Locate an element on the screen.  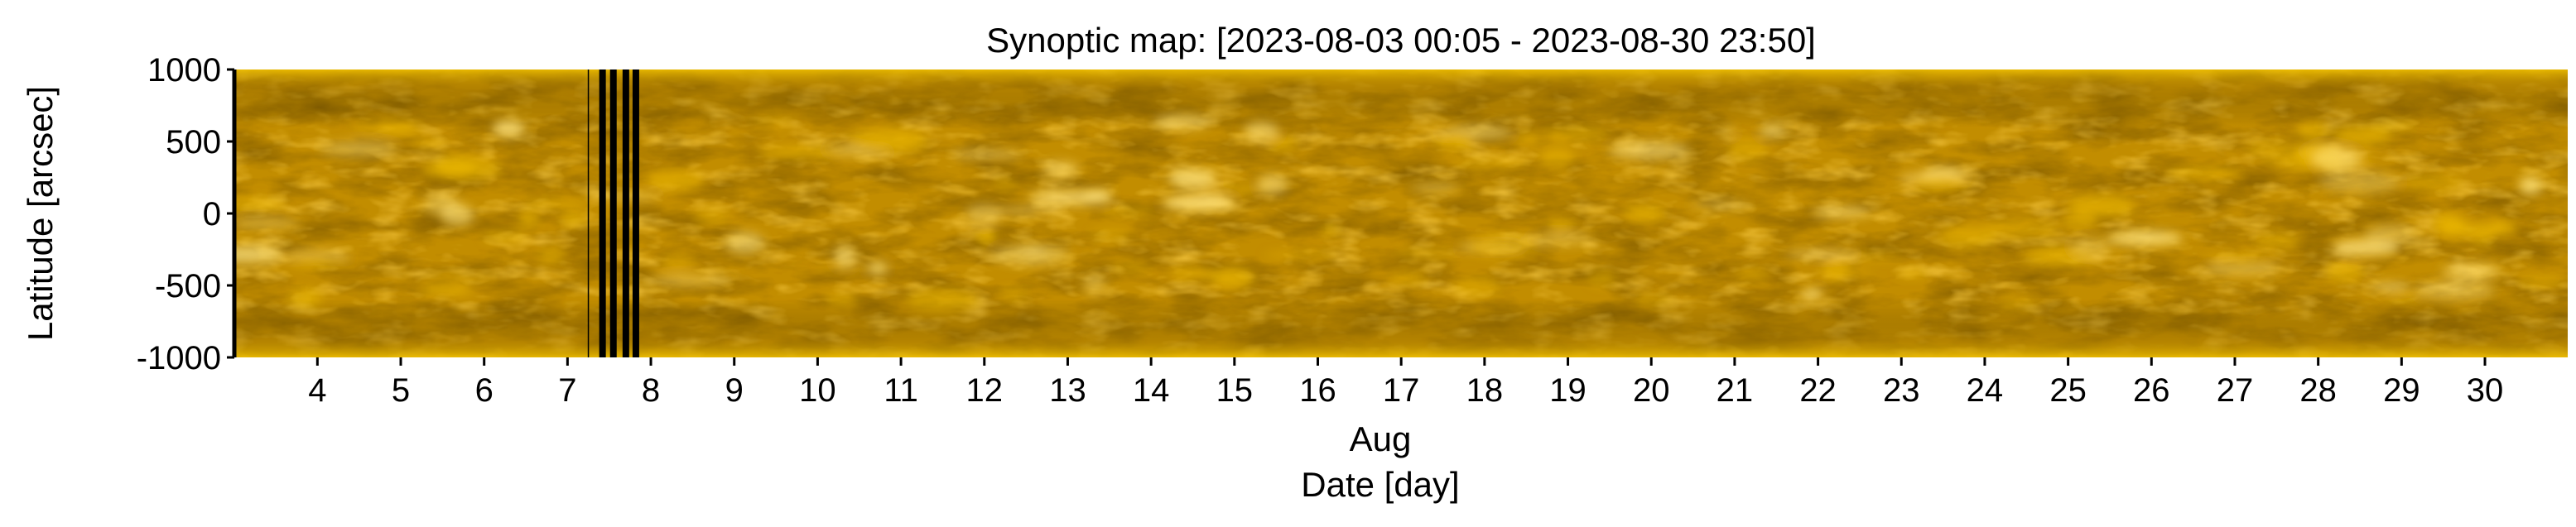
x-tick-label: 10 is located at coordinates (817, 390).